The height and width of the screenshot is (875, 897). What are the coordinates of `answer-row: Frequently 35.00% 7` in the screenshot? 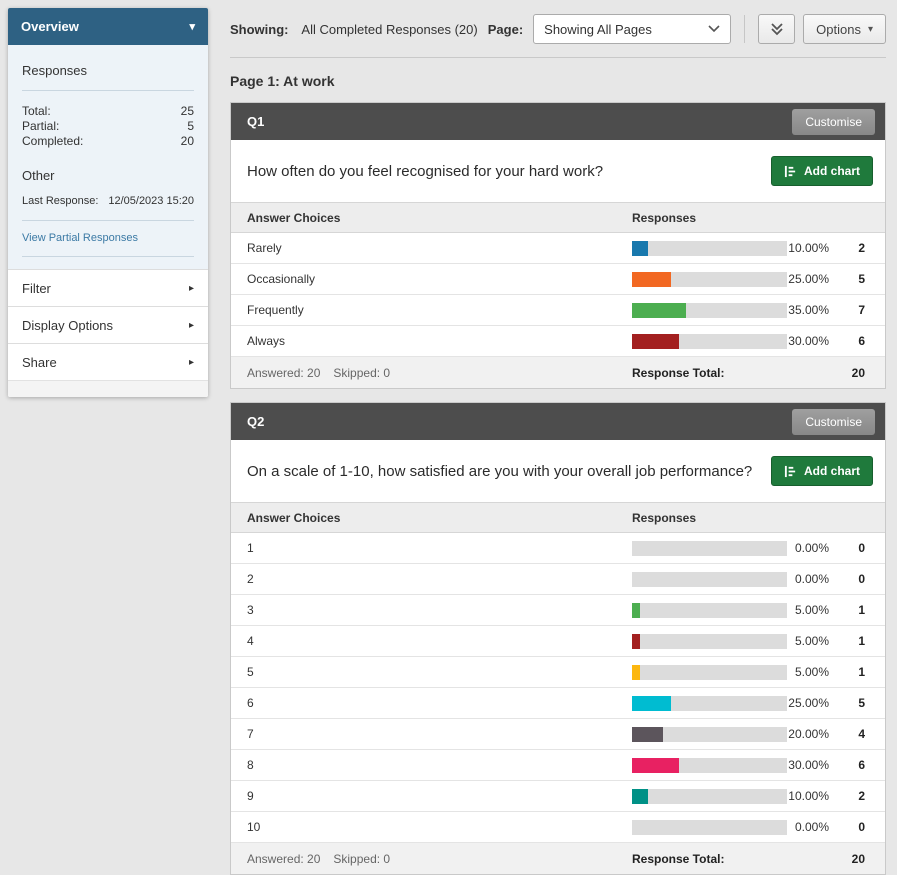 It's located at (558, 310).